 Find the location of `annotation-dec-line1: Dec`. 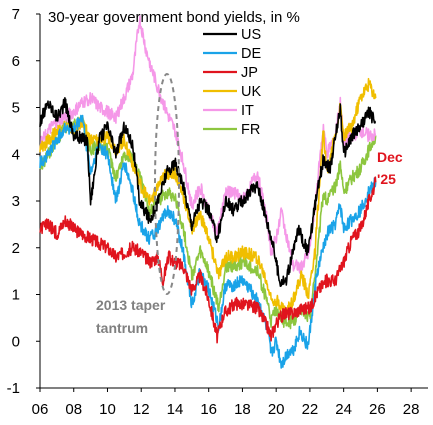

annotation-dec-line1: Dec is located at coordinates (390, 157).